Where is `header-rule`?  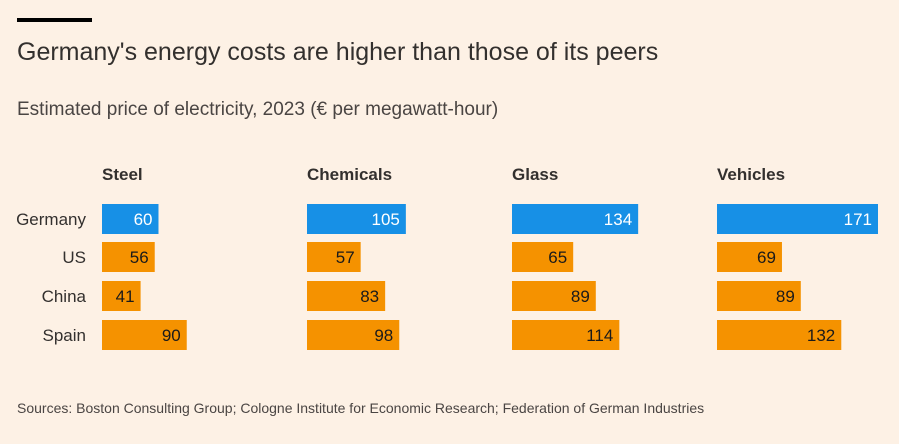 header-rule is located at coordinates (54, 20).